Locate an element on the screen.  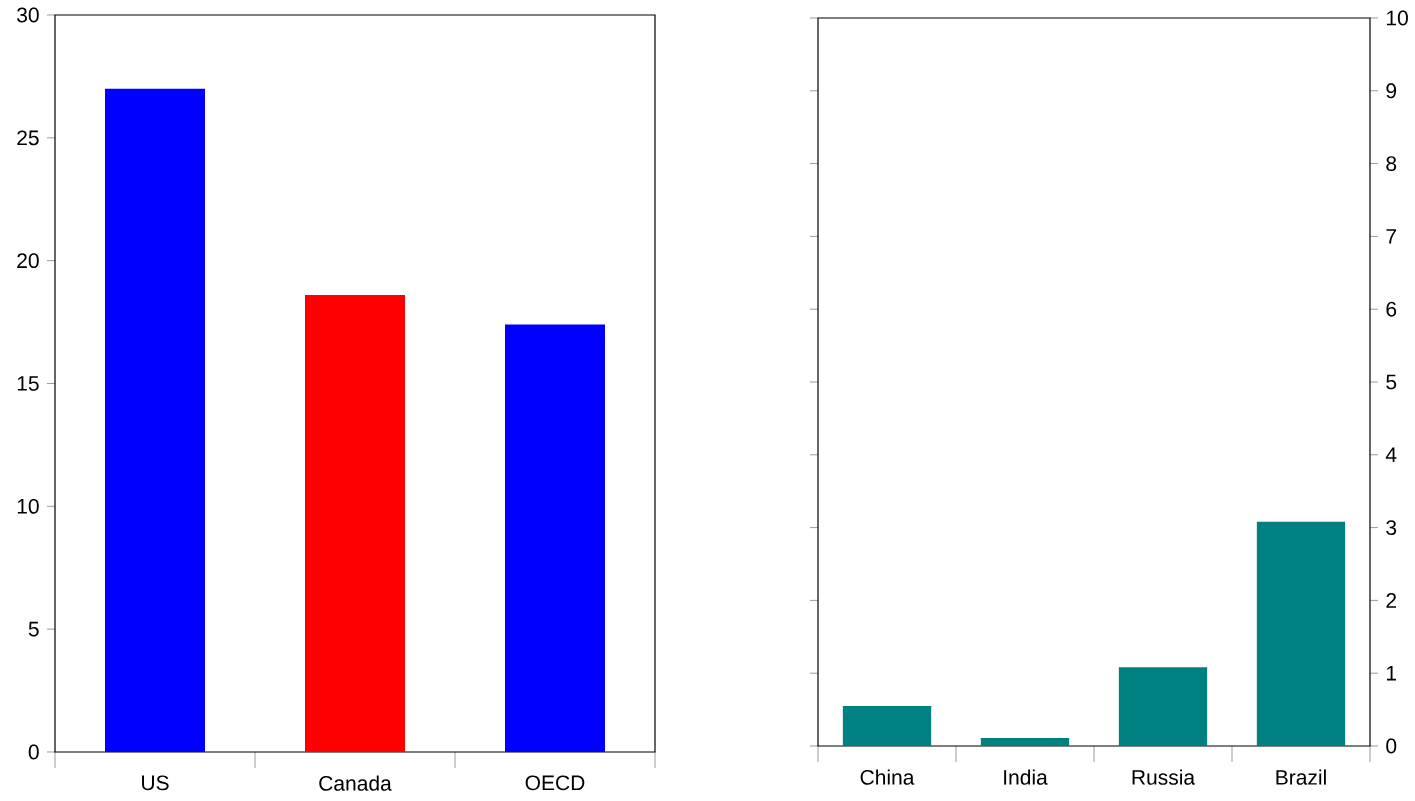
y-tick-label: 9 is located at coordinates (1391, 91).